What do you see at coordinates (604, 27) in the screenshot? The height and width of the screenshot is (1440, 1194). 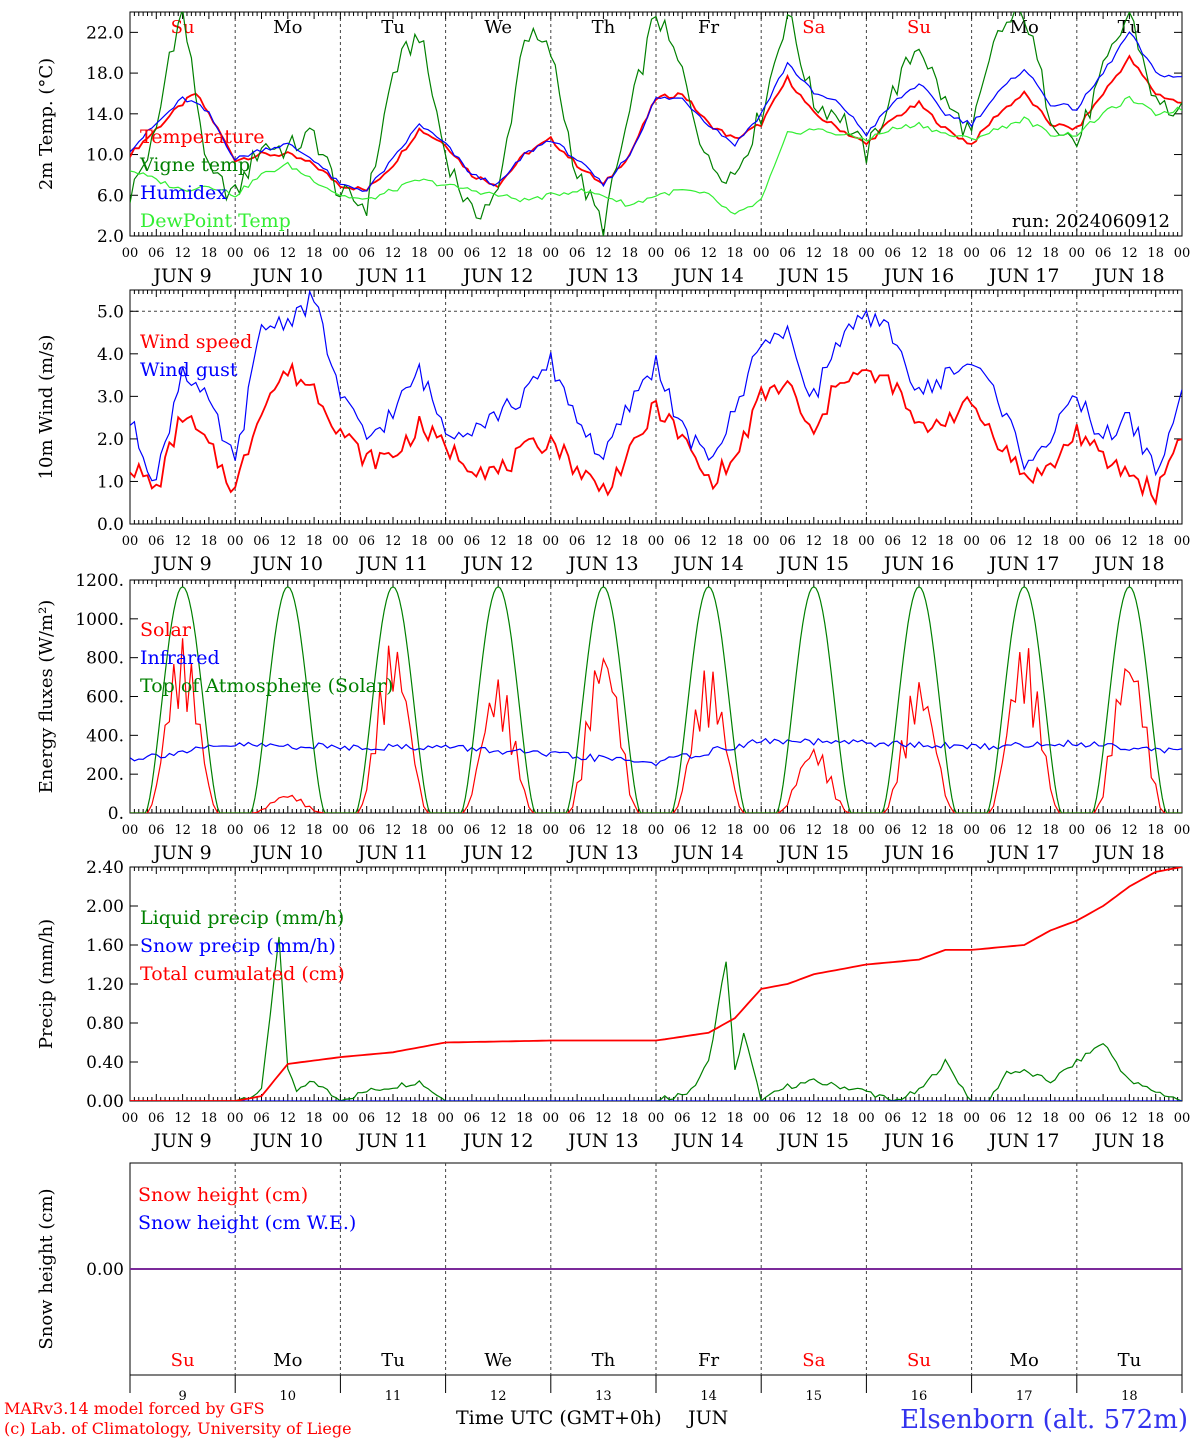 I see `weekday-label: Th` at bounding box center [604, 27].